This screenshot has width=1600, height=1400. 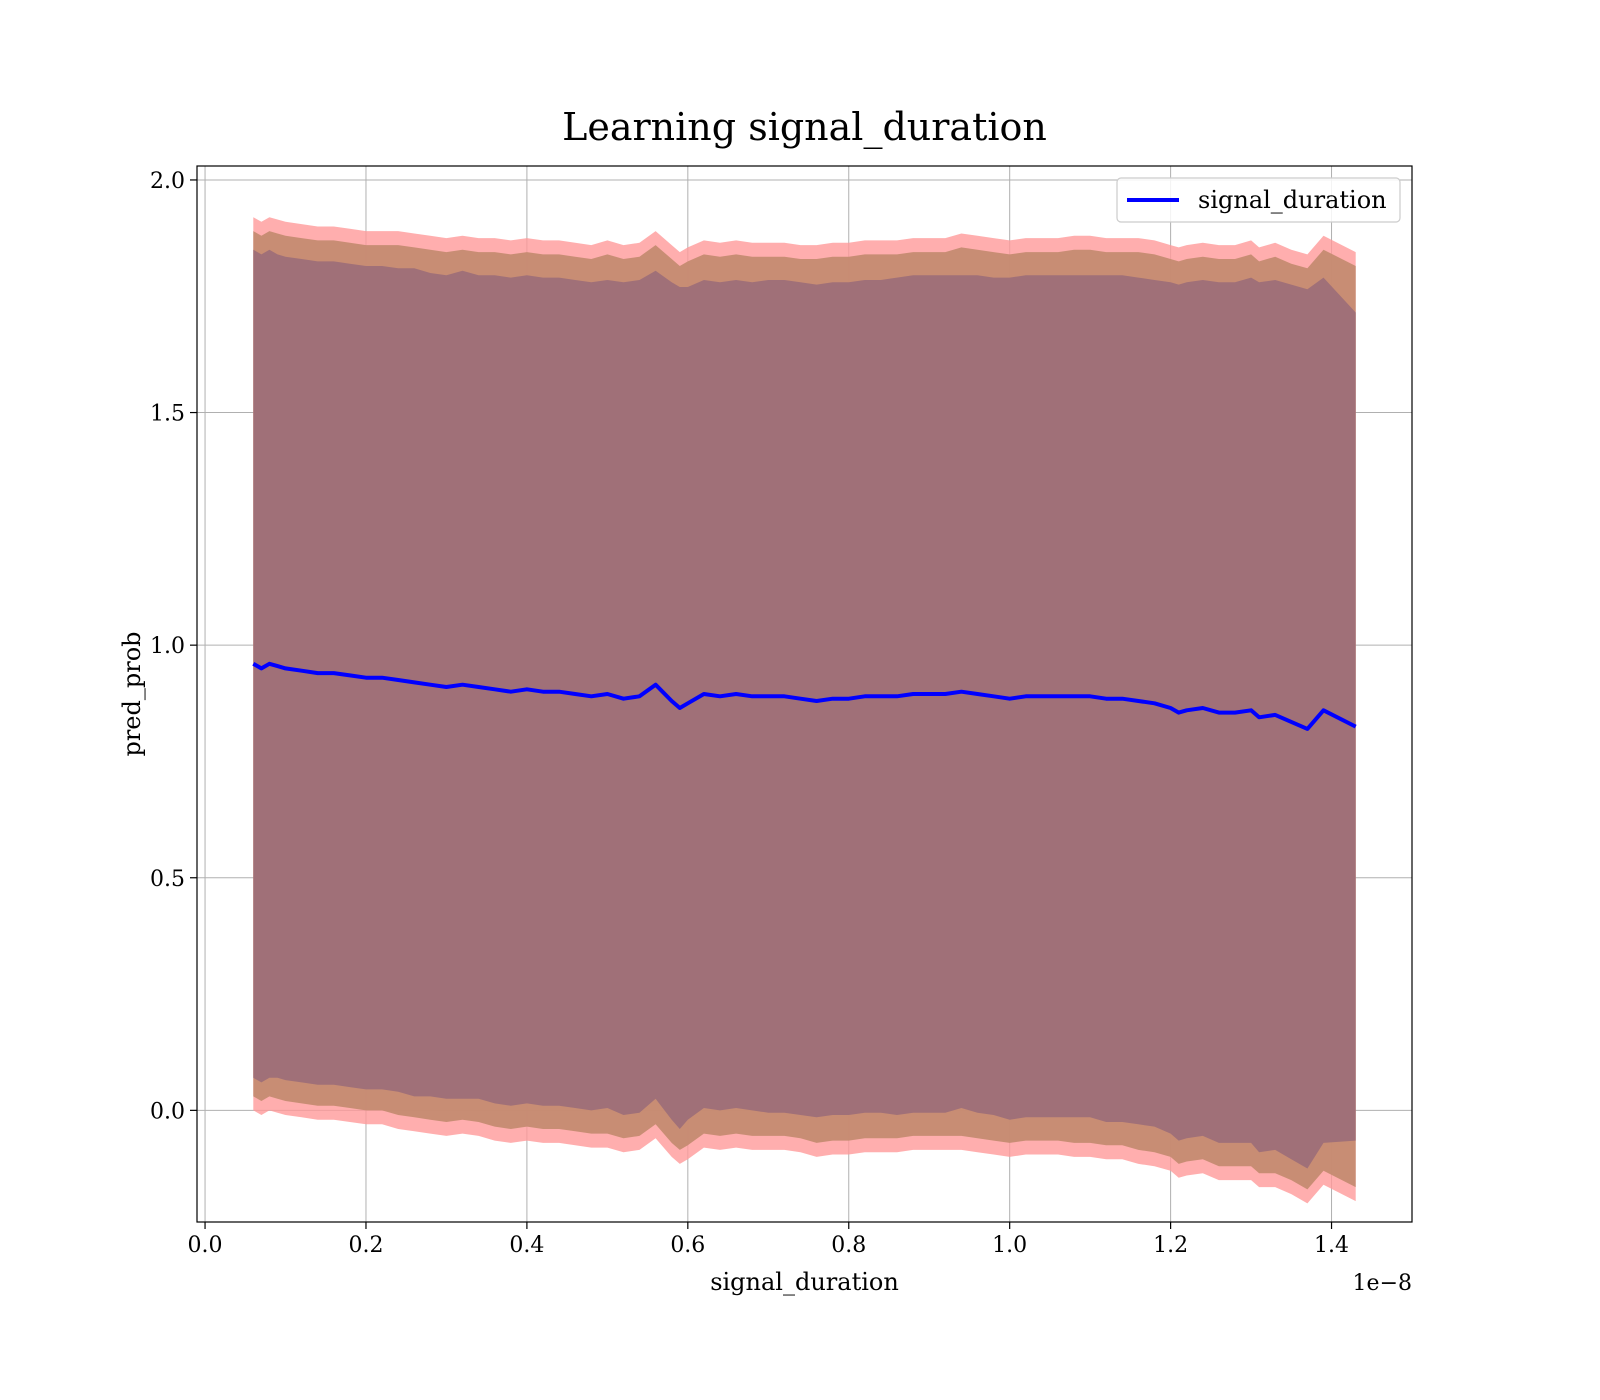 What do you see at coordinates (167, 879) in the screenshot?
I see `y-tick-label: 0.5` at bounding box center [167, 879].